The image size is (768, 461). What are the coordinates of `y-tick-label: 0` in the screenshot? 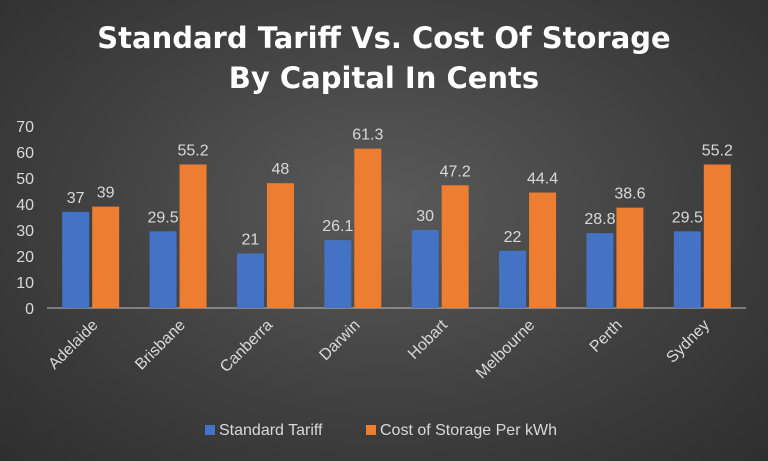 It's located at (29, 309).